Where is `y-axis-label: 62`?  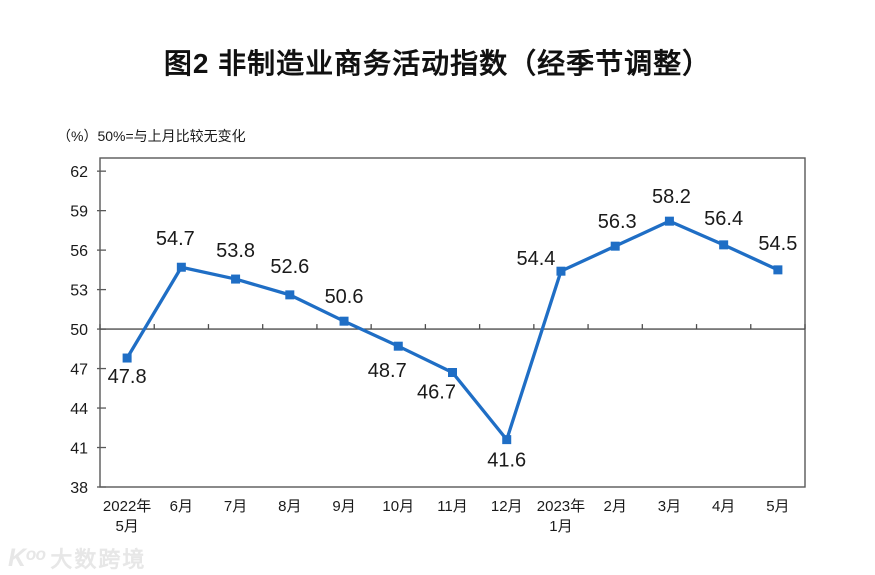 y-axis-label: 62 is located at coordinates (79, 172).